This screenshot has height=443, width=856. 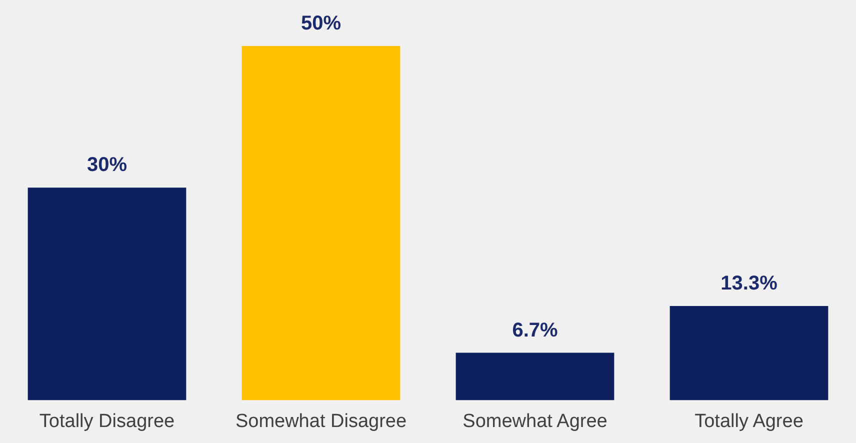 I want to click on x-tick-label: Somewhat Agree, so click(x=535, y=421).